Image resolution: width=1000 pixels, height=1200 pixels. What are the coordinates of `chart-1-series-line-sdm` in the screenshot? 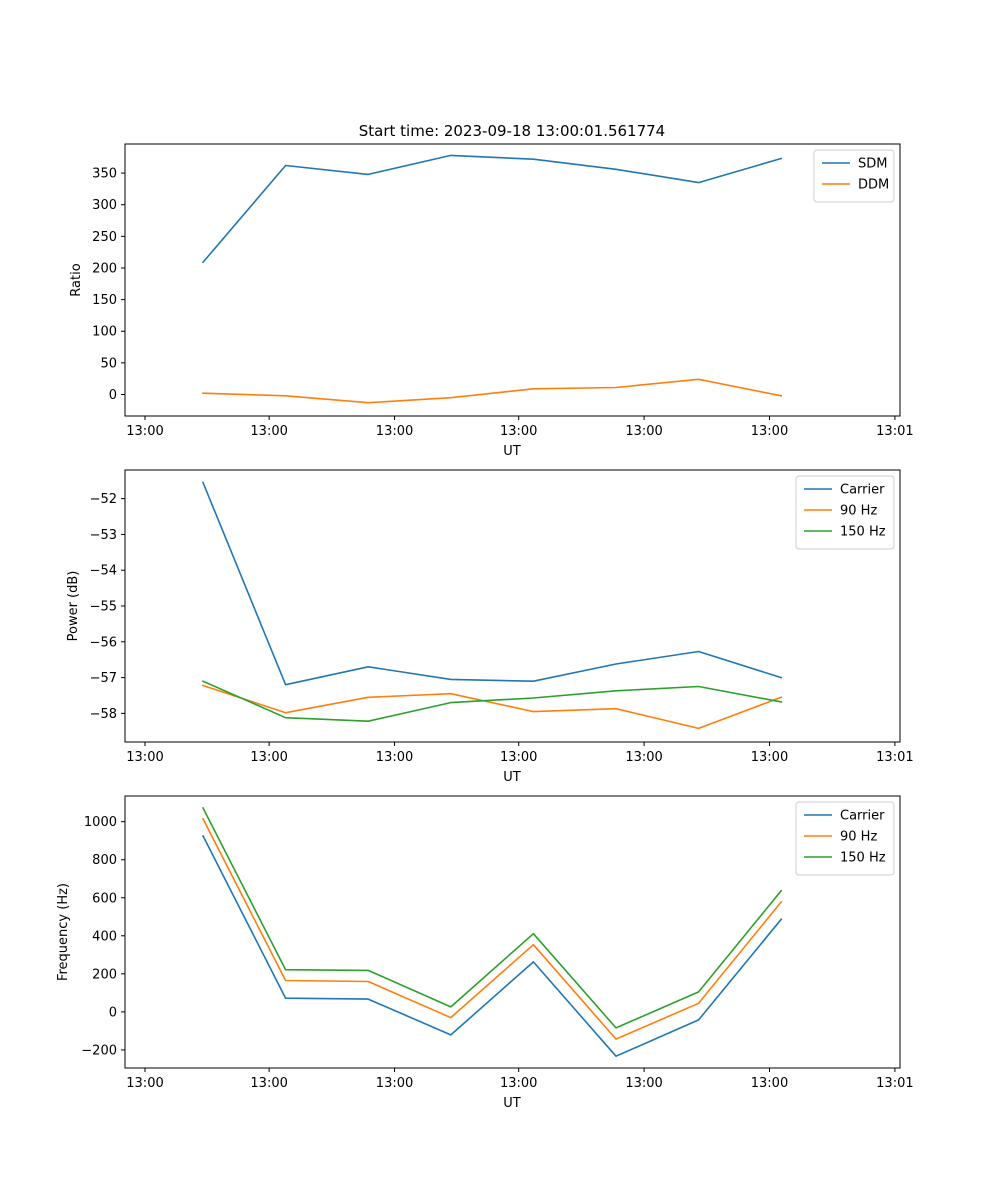 It's located at (492, 209).